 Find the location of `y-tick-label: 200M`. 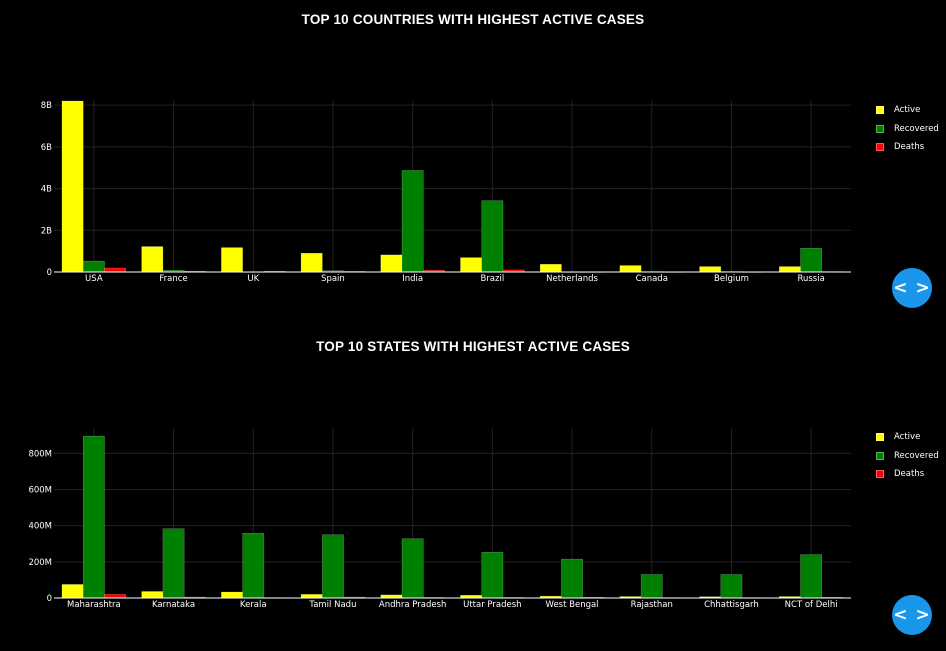

y-tick-label: 200M is located at coordinates (40, 563).